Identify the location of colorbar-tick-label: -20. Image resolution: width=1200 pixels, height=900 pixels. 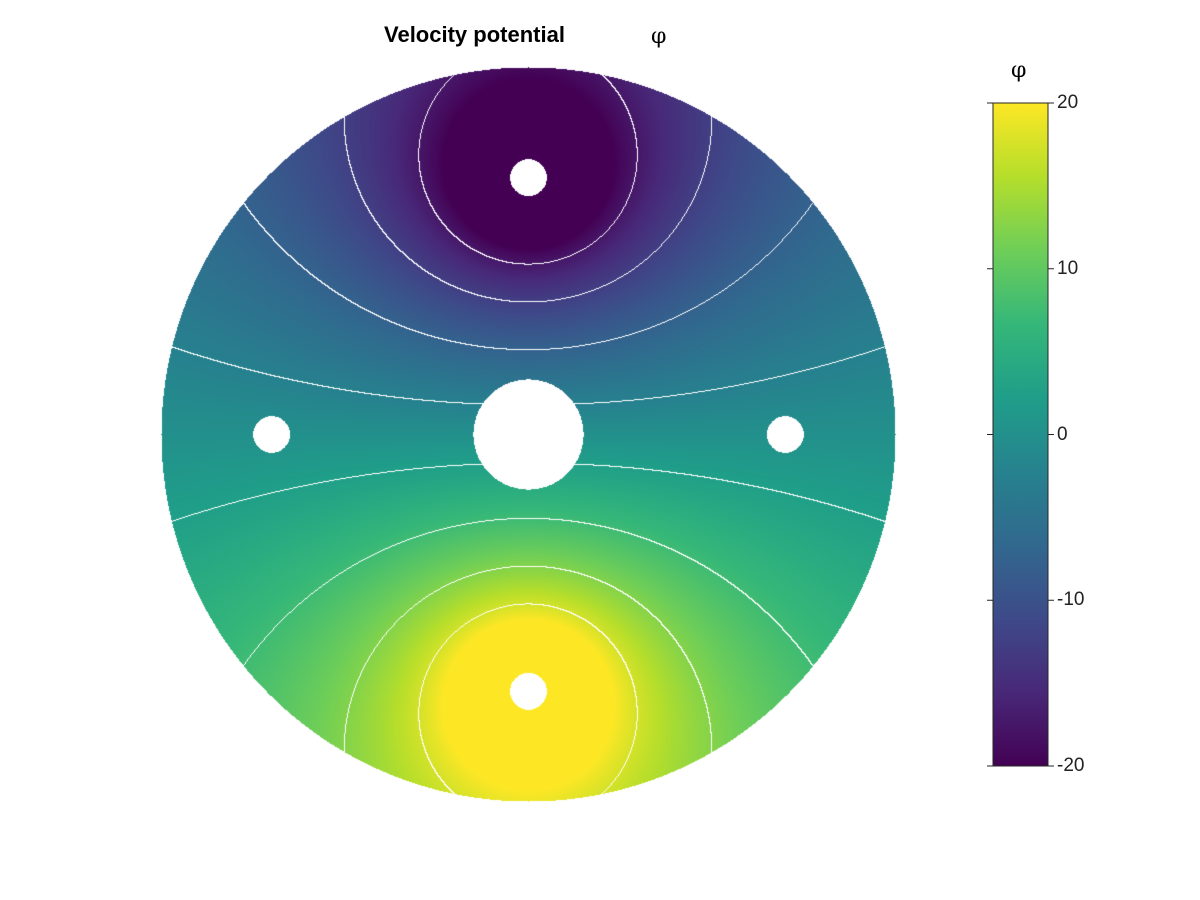
(1071, 765).